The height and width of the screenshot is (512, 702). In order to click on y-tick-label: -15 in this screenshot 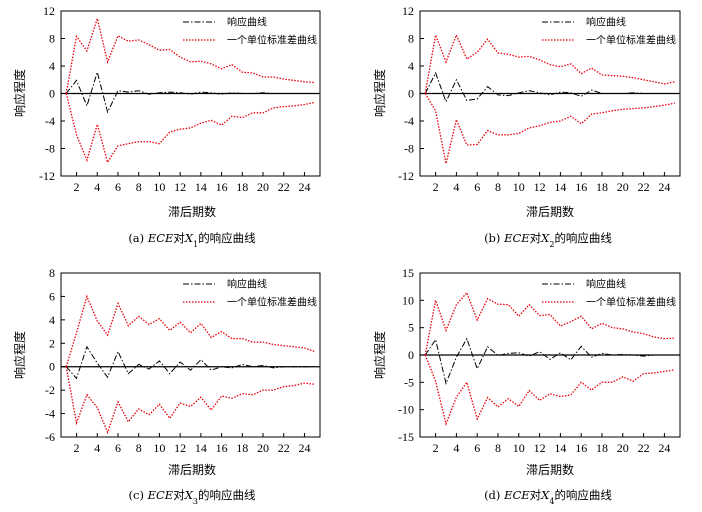, I will do `click(406, 437)`.